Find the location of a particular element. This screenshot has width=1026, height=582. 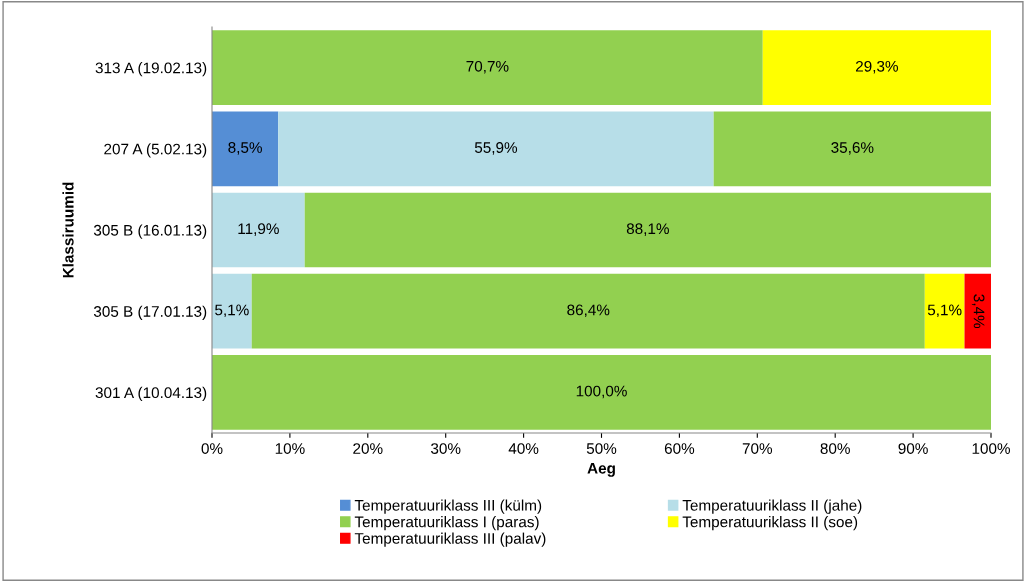

data-label: 8,5% is located at coordinates (245, 148).